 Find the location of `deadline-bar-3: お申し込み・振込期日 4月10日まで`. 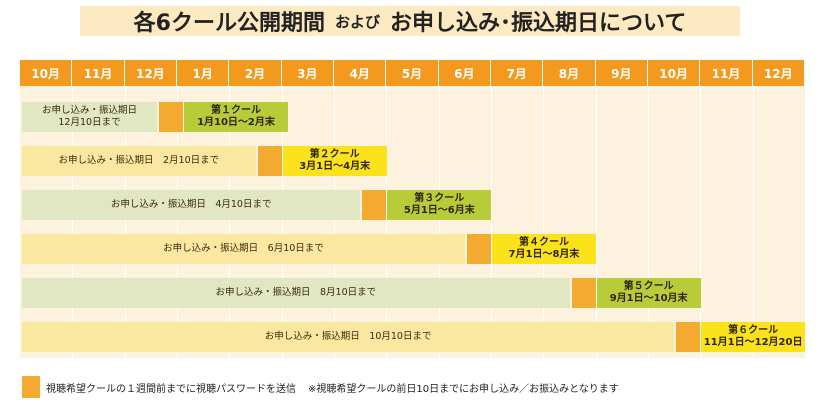

deadline-bar-3: お申し込み・振込期日 4月10日まで is located at coordinates (191, 205).